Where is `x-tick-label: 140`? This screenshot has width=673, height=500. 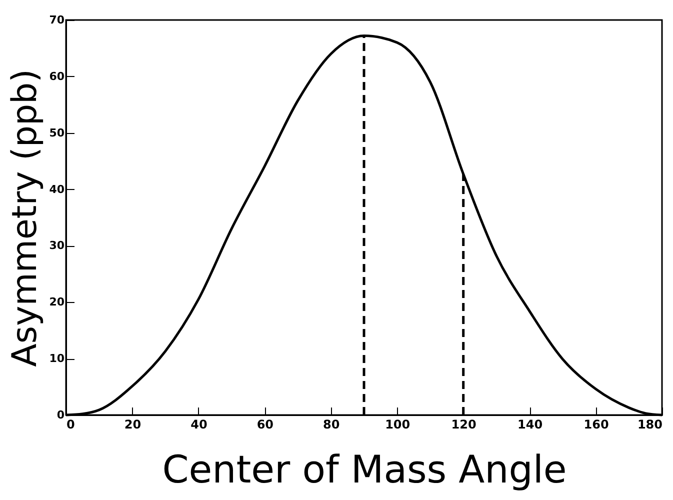 x-tick-label: 140 is located at coordinates (530, 425).